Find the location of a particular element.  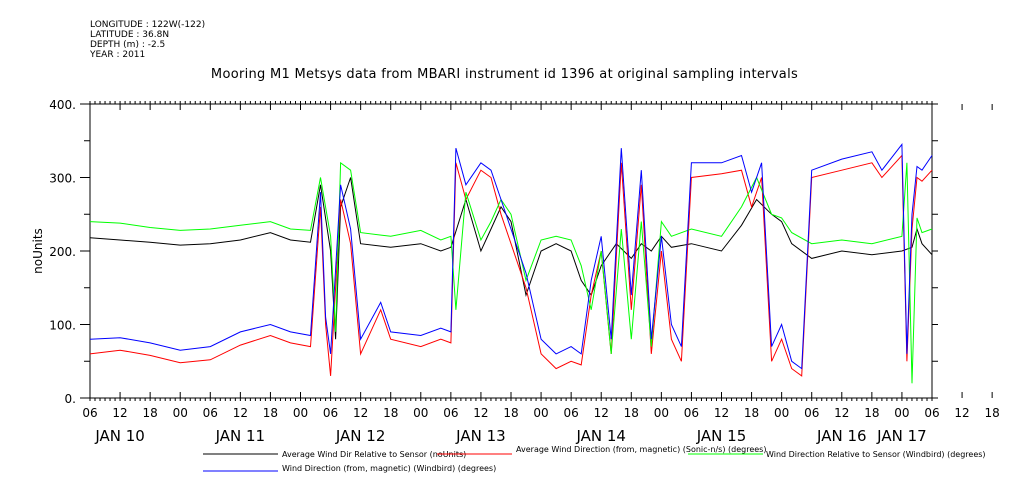

longitude-text: LONGITUDE : 122W(-122) is located at coordinates (148, 25).